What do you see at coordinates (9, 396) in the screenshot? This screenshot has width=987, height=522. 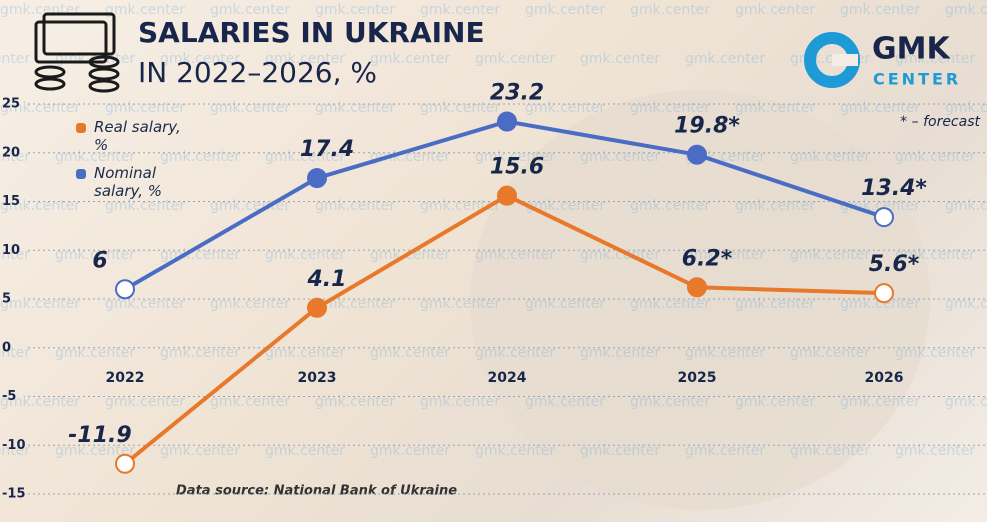 I see `y-tick-label: -5` at bounding box center [9, 396].